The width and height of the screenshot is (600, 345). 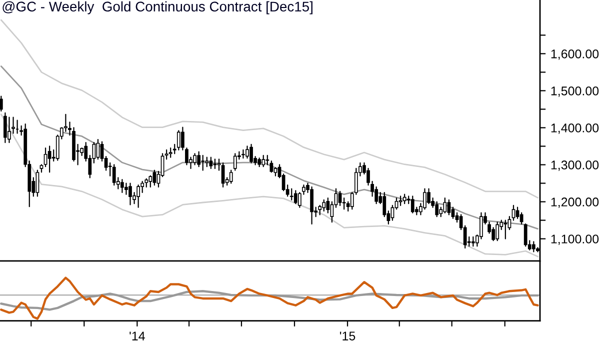 What do you see at coordinates (575, 203) in the screenshot?
I see `y-tick-label: 1,200.00` at bounding box center [575, 203].